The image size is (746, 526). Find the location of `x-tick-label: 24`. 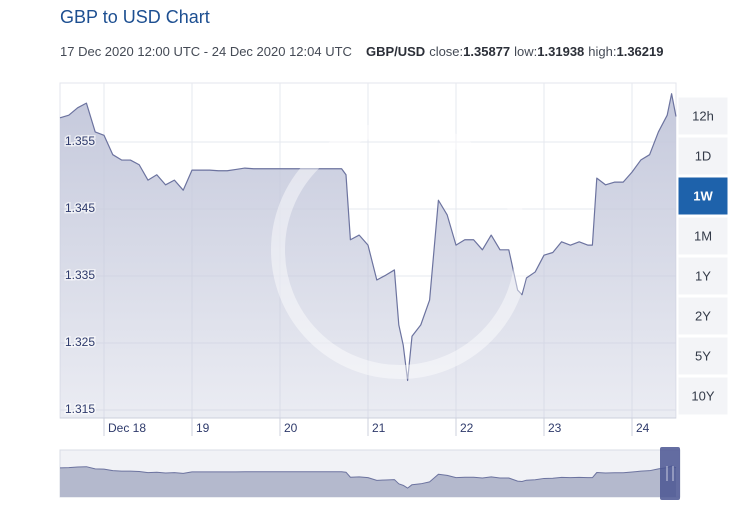

x-tick-label: 24 is located at coordinates (643, 428).